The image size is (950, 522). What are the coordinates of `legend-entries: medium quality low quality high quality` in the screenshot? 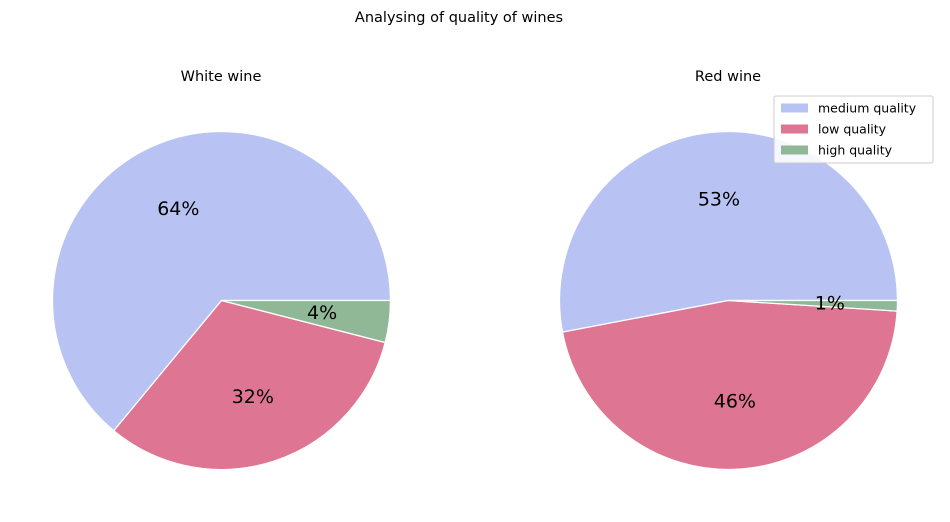 It's located at (849, 129).